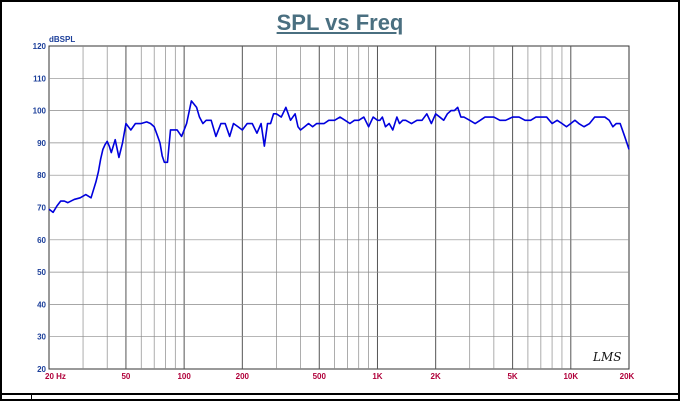 The image size is (680, 401). Describe the element at coordinates (39, 78) in the screenshot. I see `y-tick-label: 110` at that location.